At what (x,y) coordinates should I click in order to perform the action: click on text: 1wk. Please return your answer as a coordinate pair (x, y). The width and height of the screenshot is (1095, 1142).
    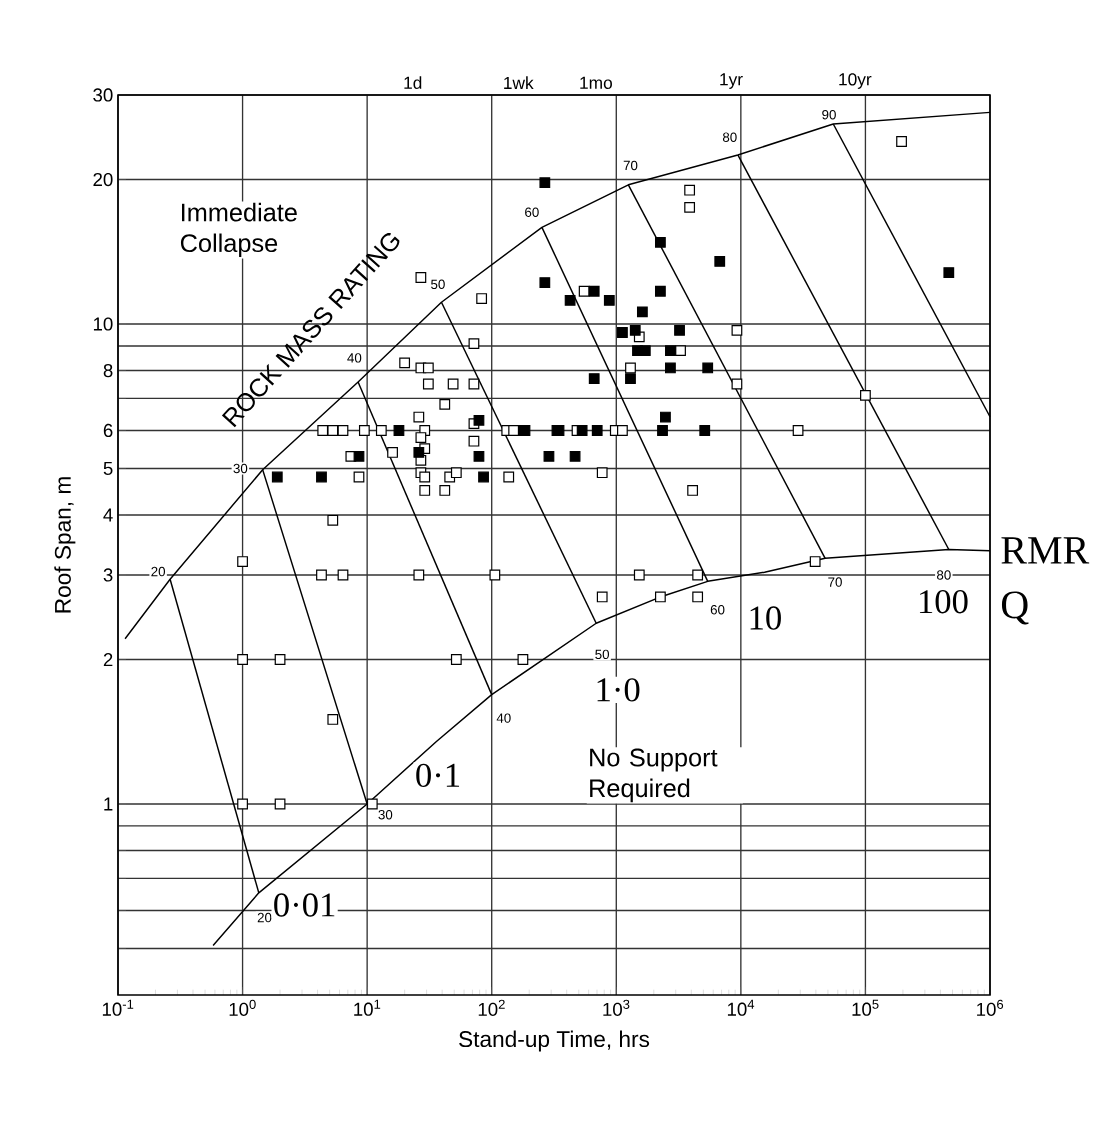
    Looking at the image, I should click on (519, 82).